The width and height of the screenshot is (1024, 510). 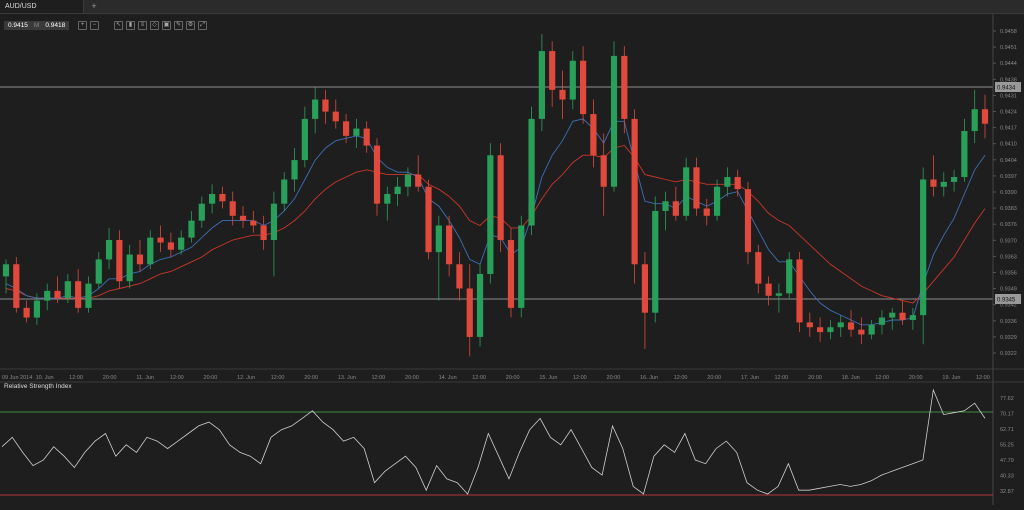 What do you see at coordinates (202, 25) in the screenshot?
I see `fullscreen-icon: ⤢` at bounding box center [202, 25].